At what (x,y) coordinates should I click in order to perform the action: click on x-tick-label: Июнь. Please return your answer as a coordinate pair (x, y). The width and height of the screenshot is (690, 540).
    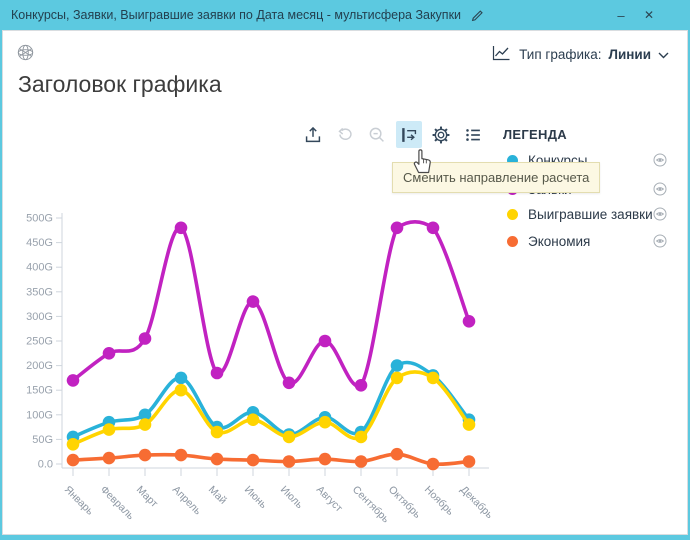
    Looking at the image, I should click on (256, 498).